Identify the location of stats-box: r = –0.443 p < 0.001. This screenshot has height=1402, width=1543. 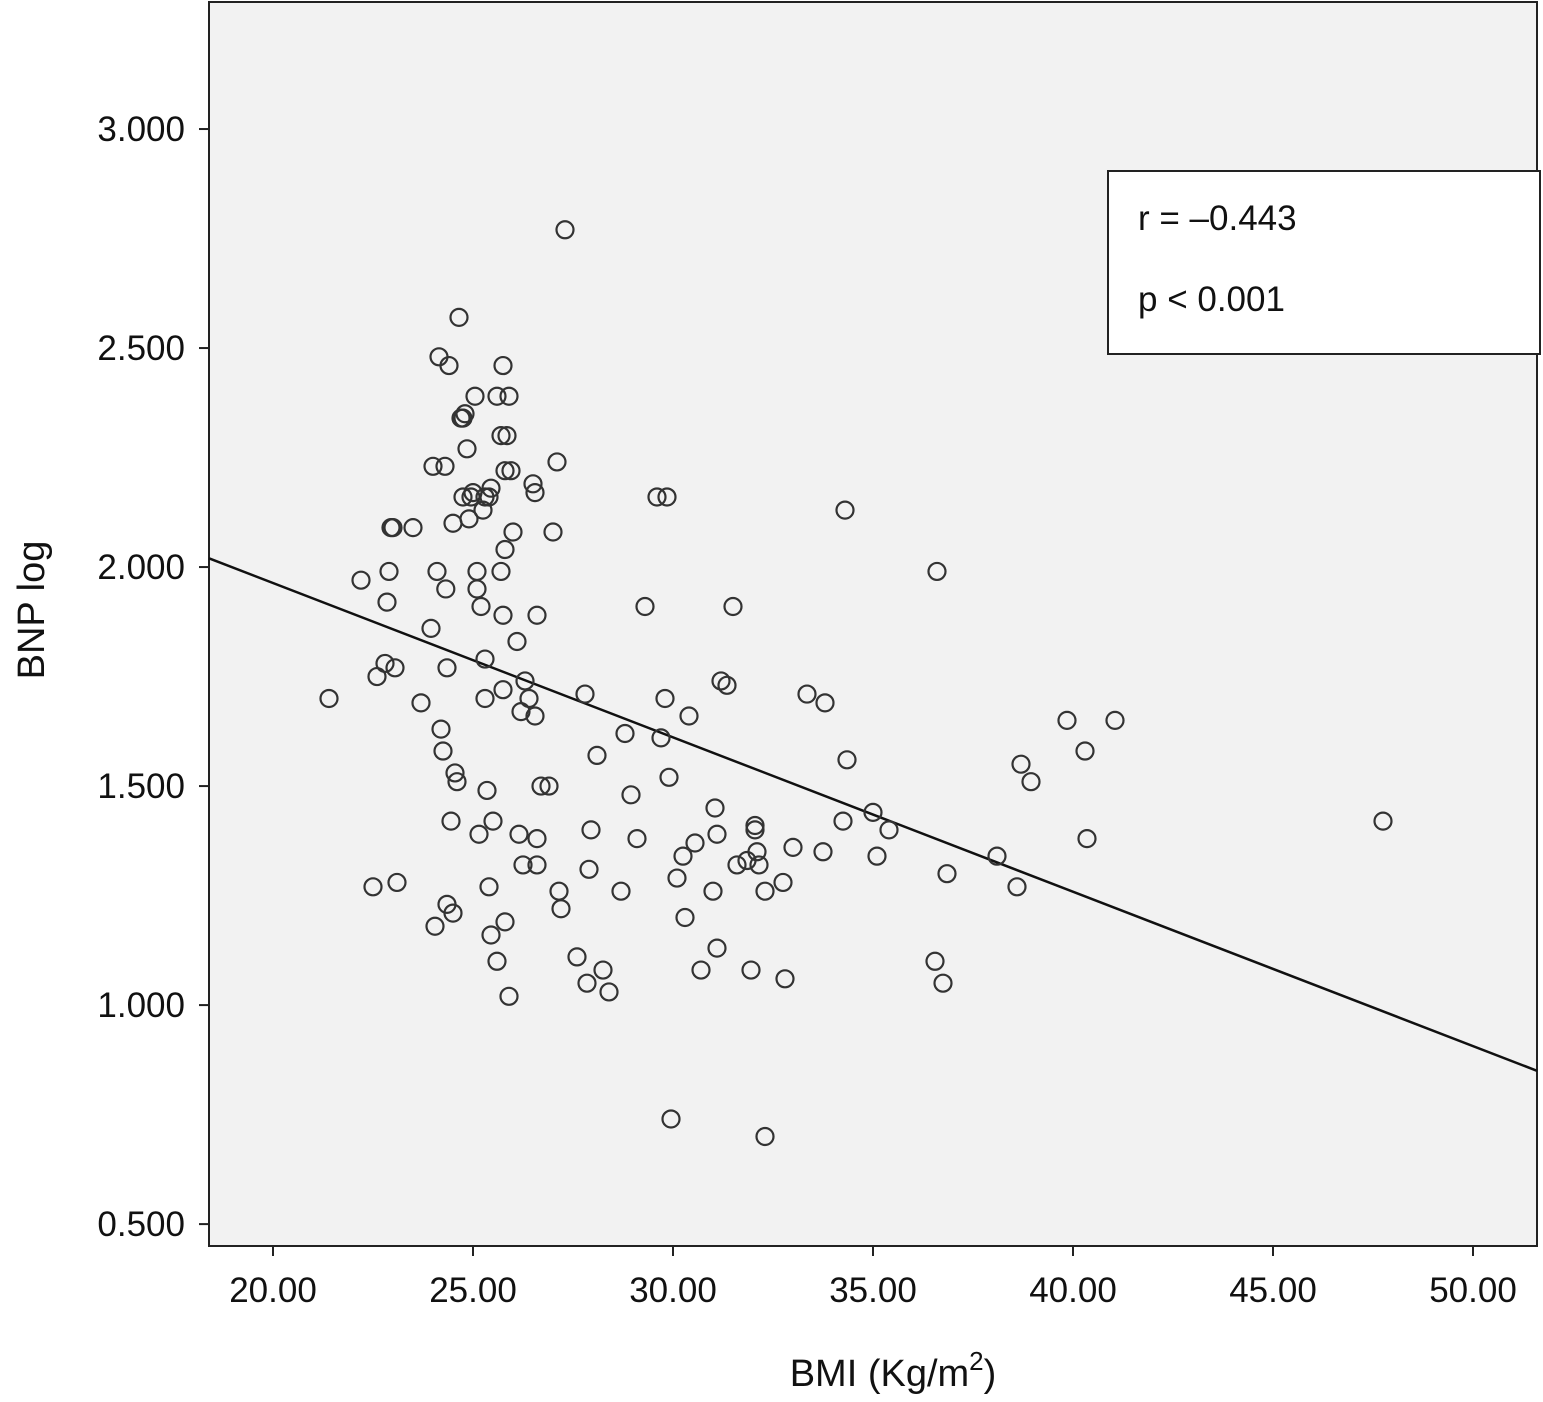
(1324, 262).